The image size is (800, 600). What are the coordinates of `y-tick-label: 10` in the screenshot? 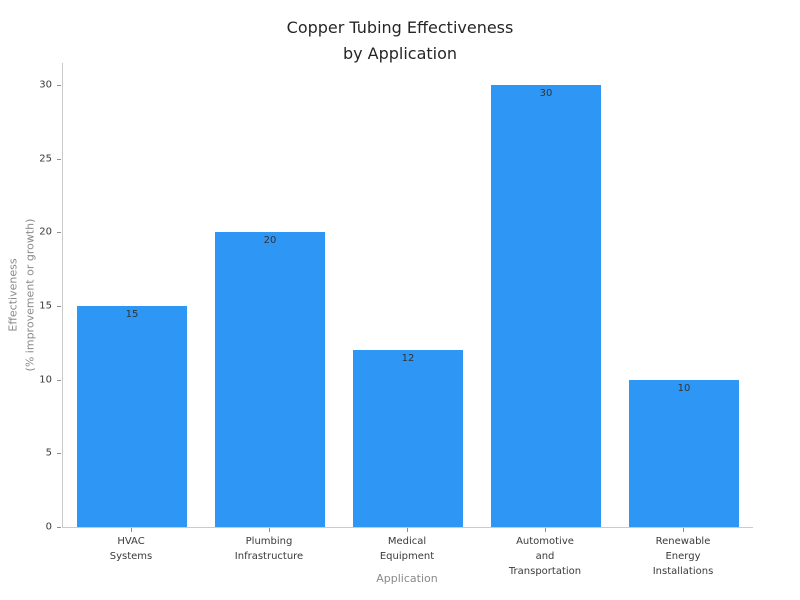 It's located at (45, 380).